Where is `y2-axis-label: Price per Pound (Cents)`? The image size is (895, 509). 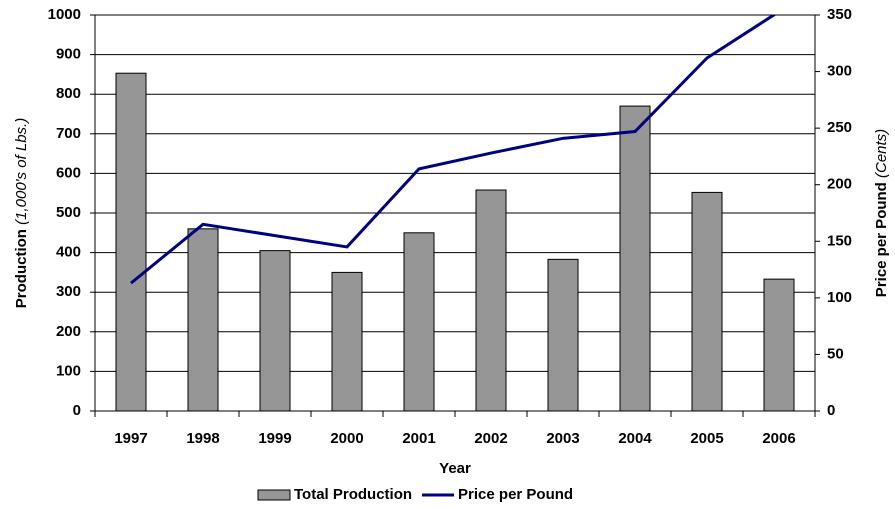
y2-axis-label: Price per Pound (Cents) is located at coordinates (881, 213).